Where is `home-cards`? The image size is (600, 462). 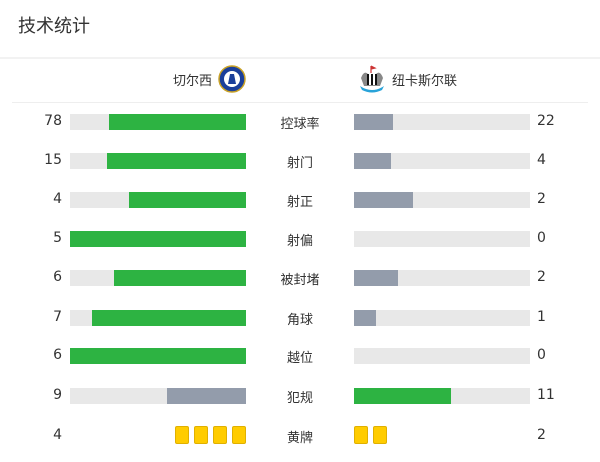 home-cards is located at coordinates (210, 435).